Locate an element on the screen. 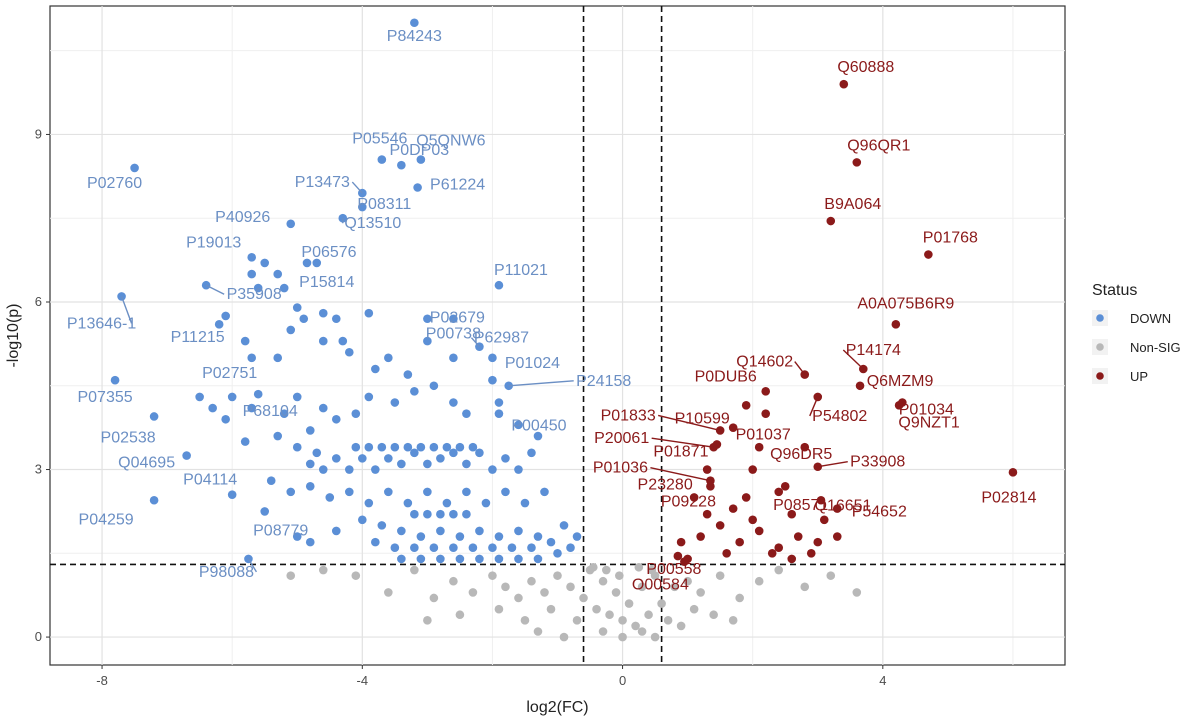 The image size is (1200, 721). point-label-p02814: P02814 is located at coordinates (1008, 497).